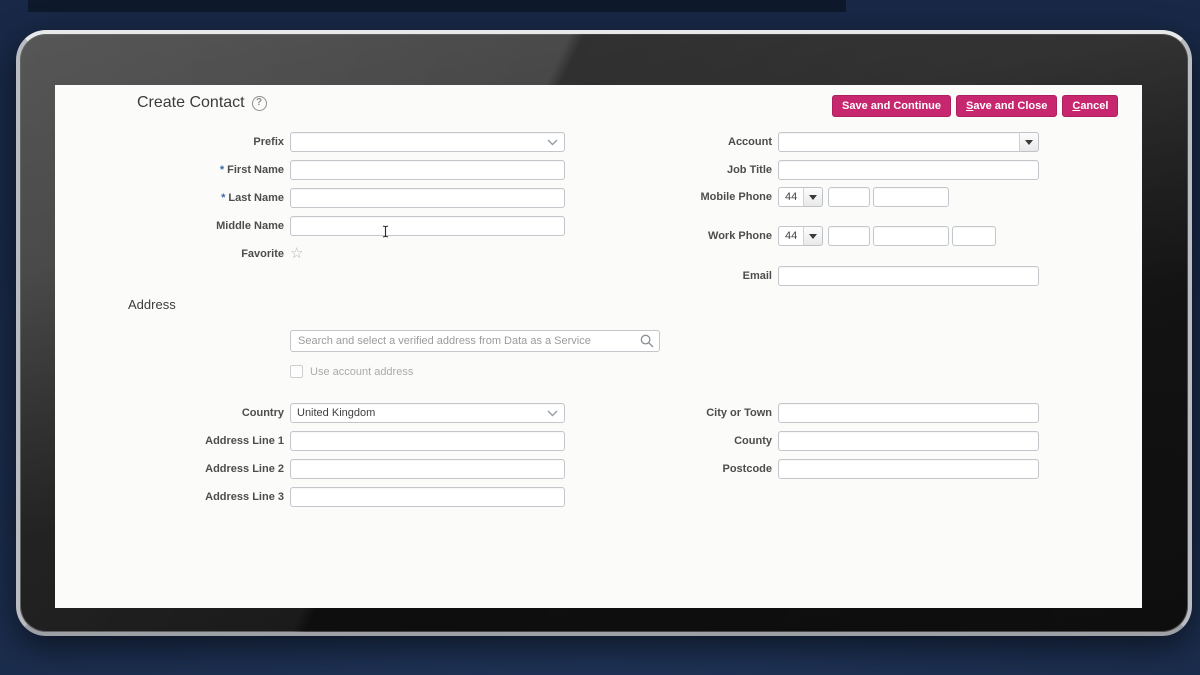  I want to click on mobile-country-code-dropdown-button, so click(813, 197).